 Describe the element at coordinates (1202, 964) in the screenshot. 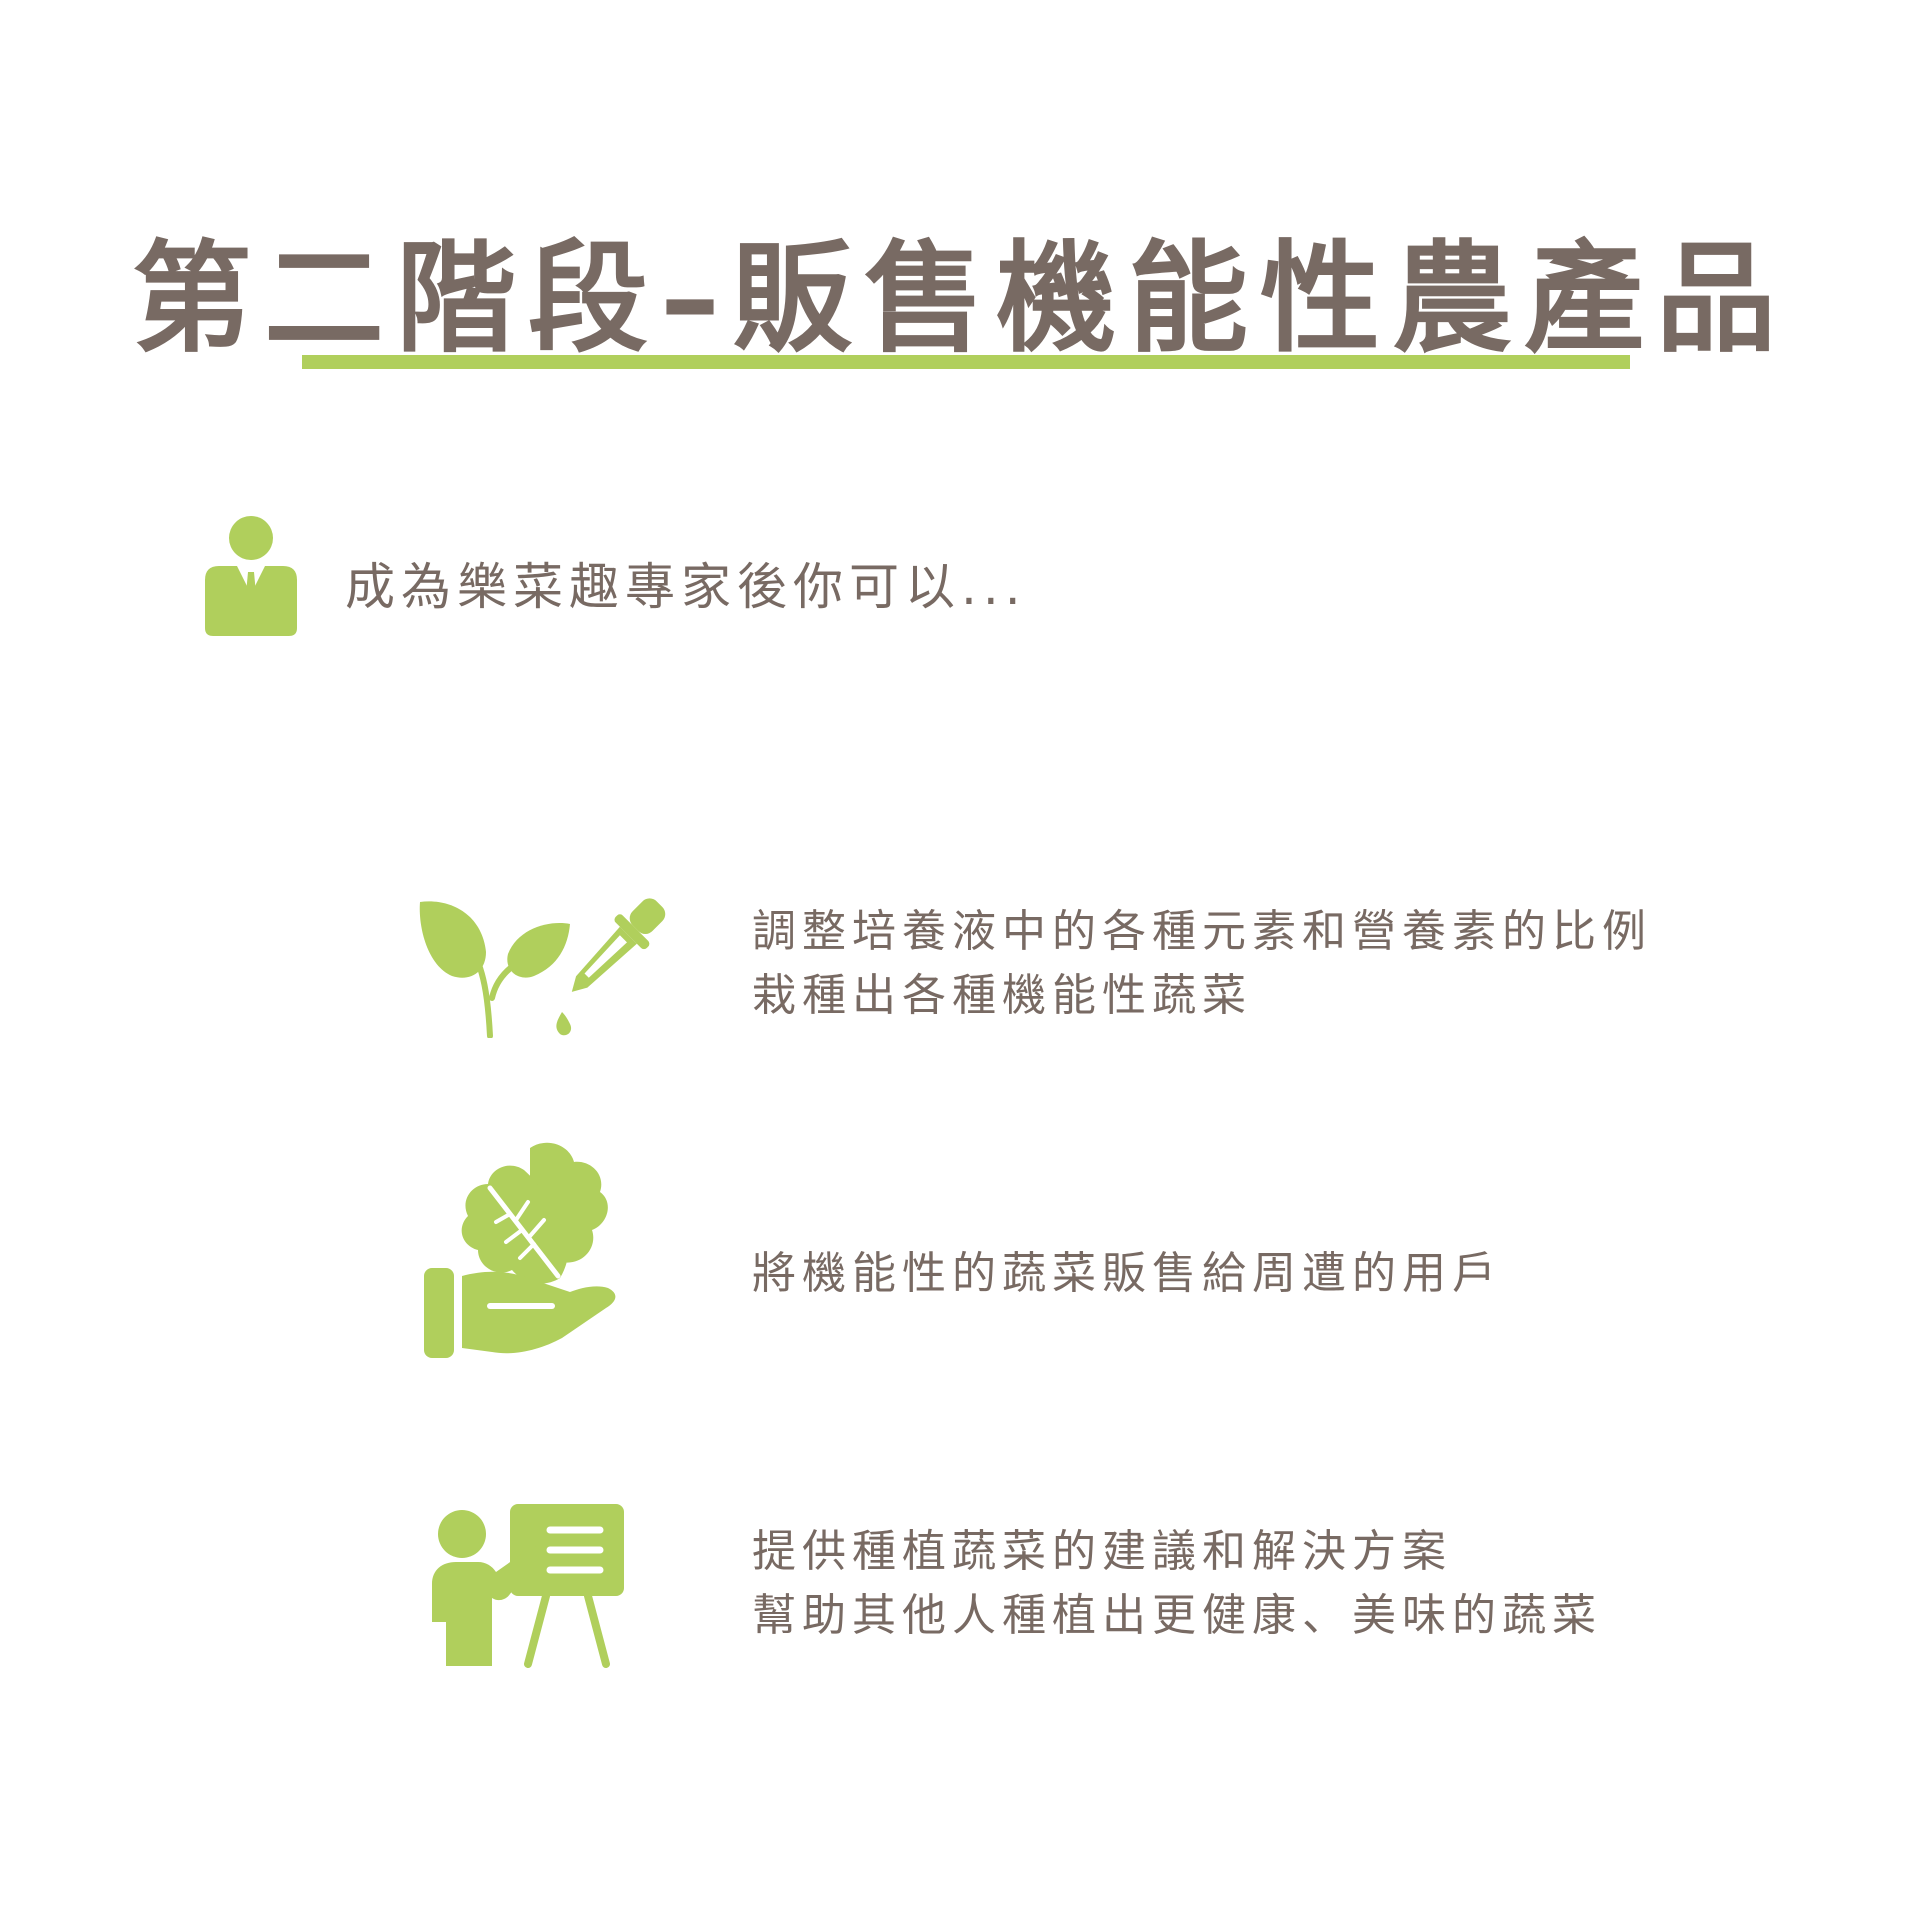

I see `feature-text-1: 調整培養液中的各種元素和營養素的比例 栽種出各種機能性蔬菜` at that location.